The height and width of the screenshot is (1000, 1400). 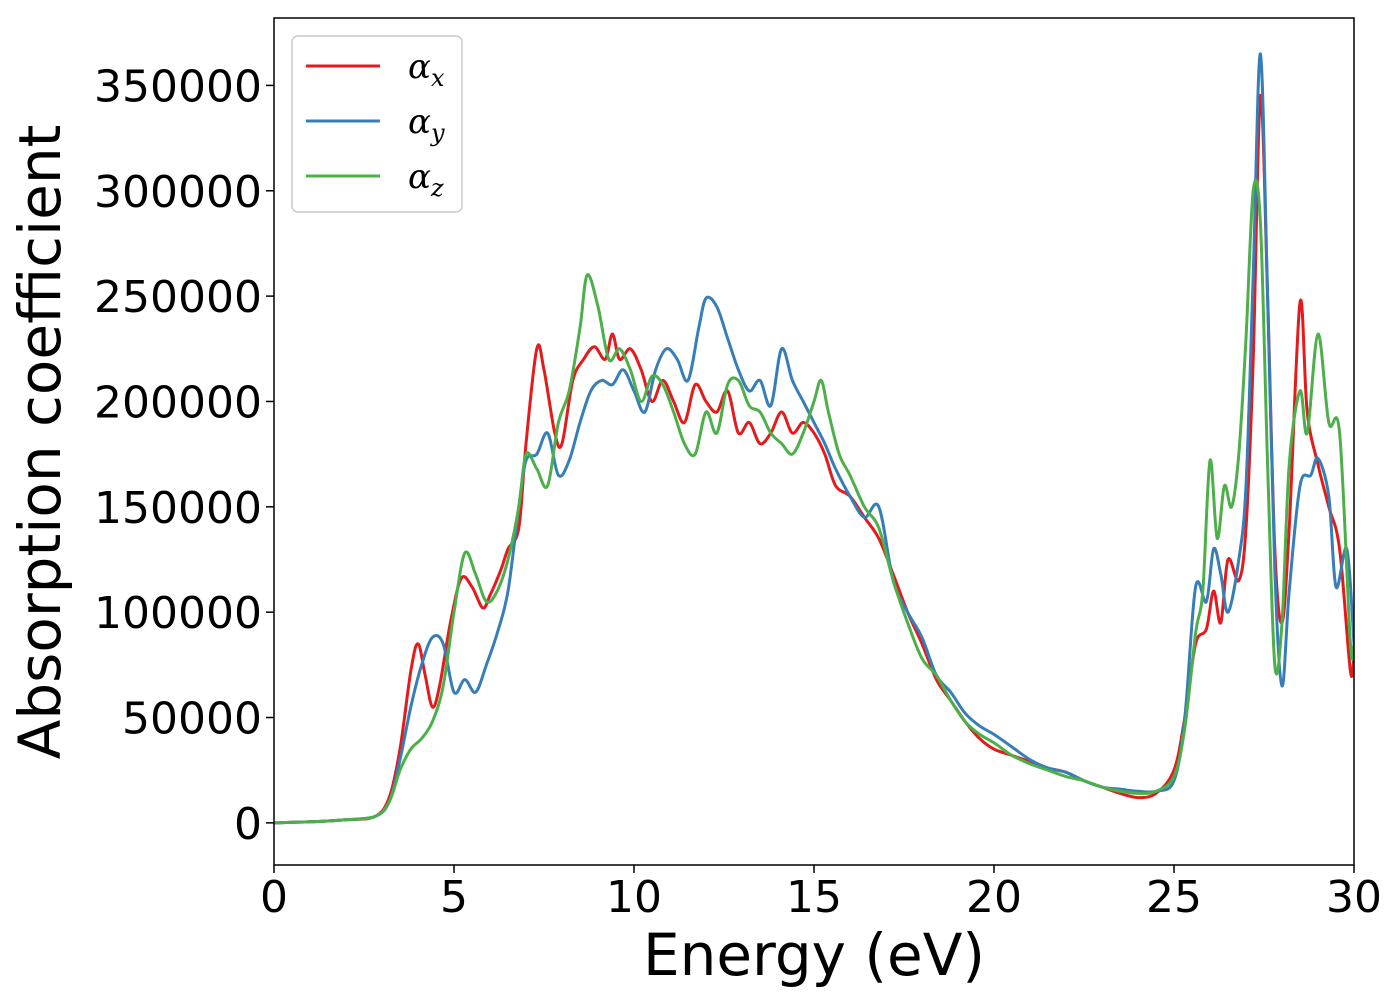 What do you see at coordinates (1174, 897) in the screenshot?
I see `x-tick-label: 25` at bounding box center [1174, 897].